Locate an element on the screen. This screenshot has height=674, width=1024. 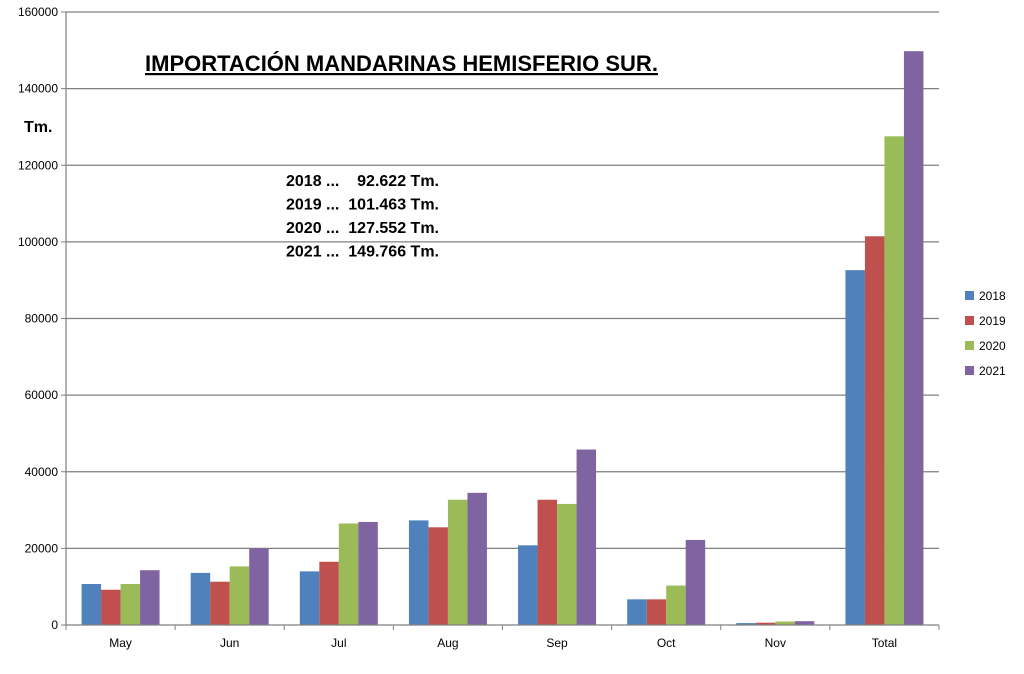
chart-title: IMPORTACIÓN MANDARINAS HEMISFERIO SUR. is located at coordinates (401, 63).